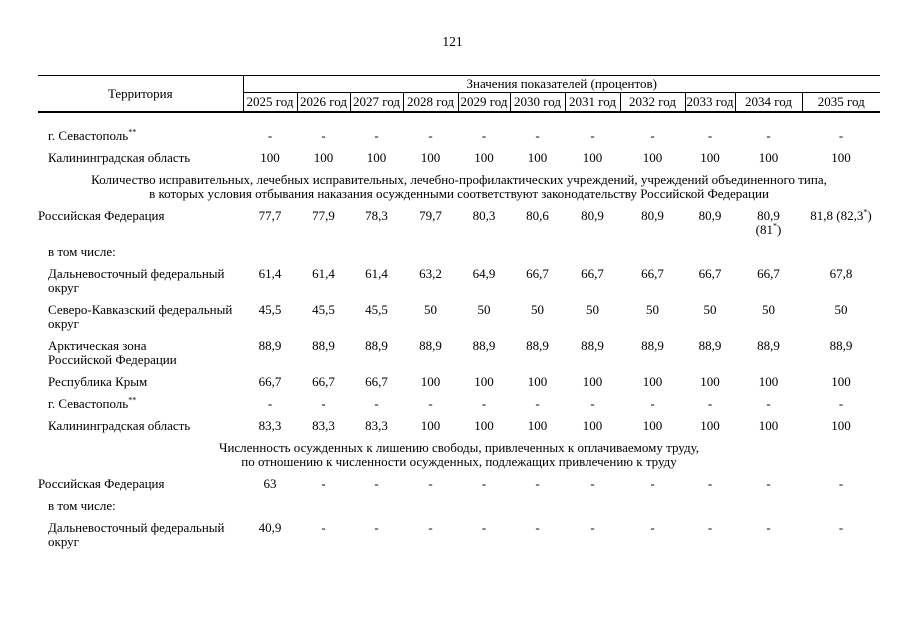 The image size is (905, 640). I want to click on year-header-cell: 2031 год, so click(592, 102).